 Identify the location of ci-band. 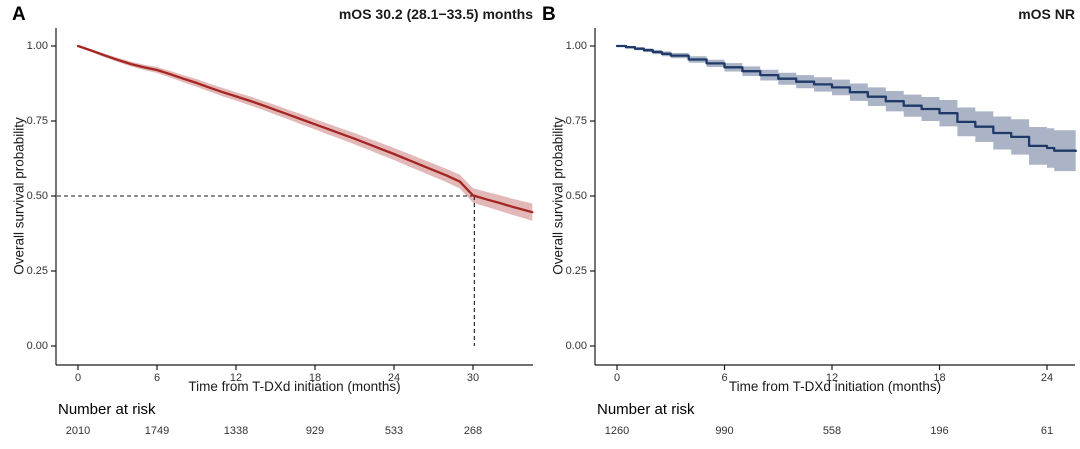
(846, 109).